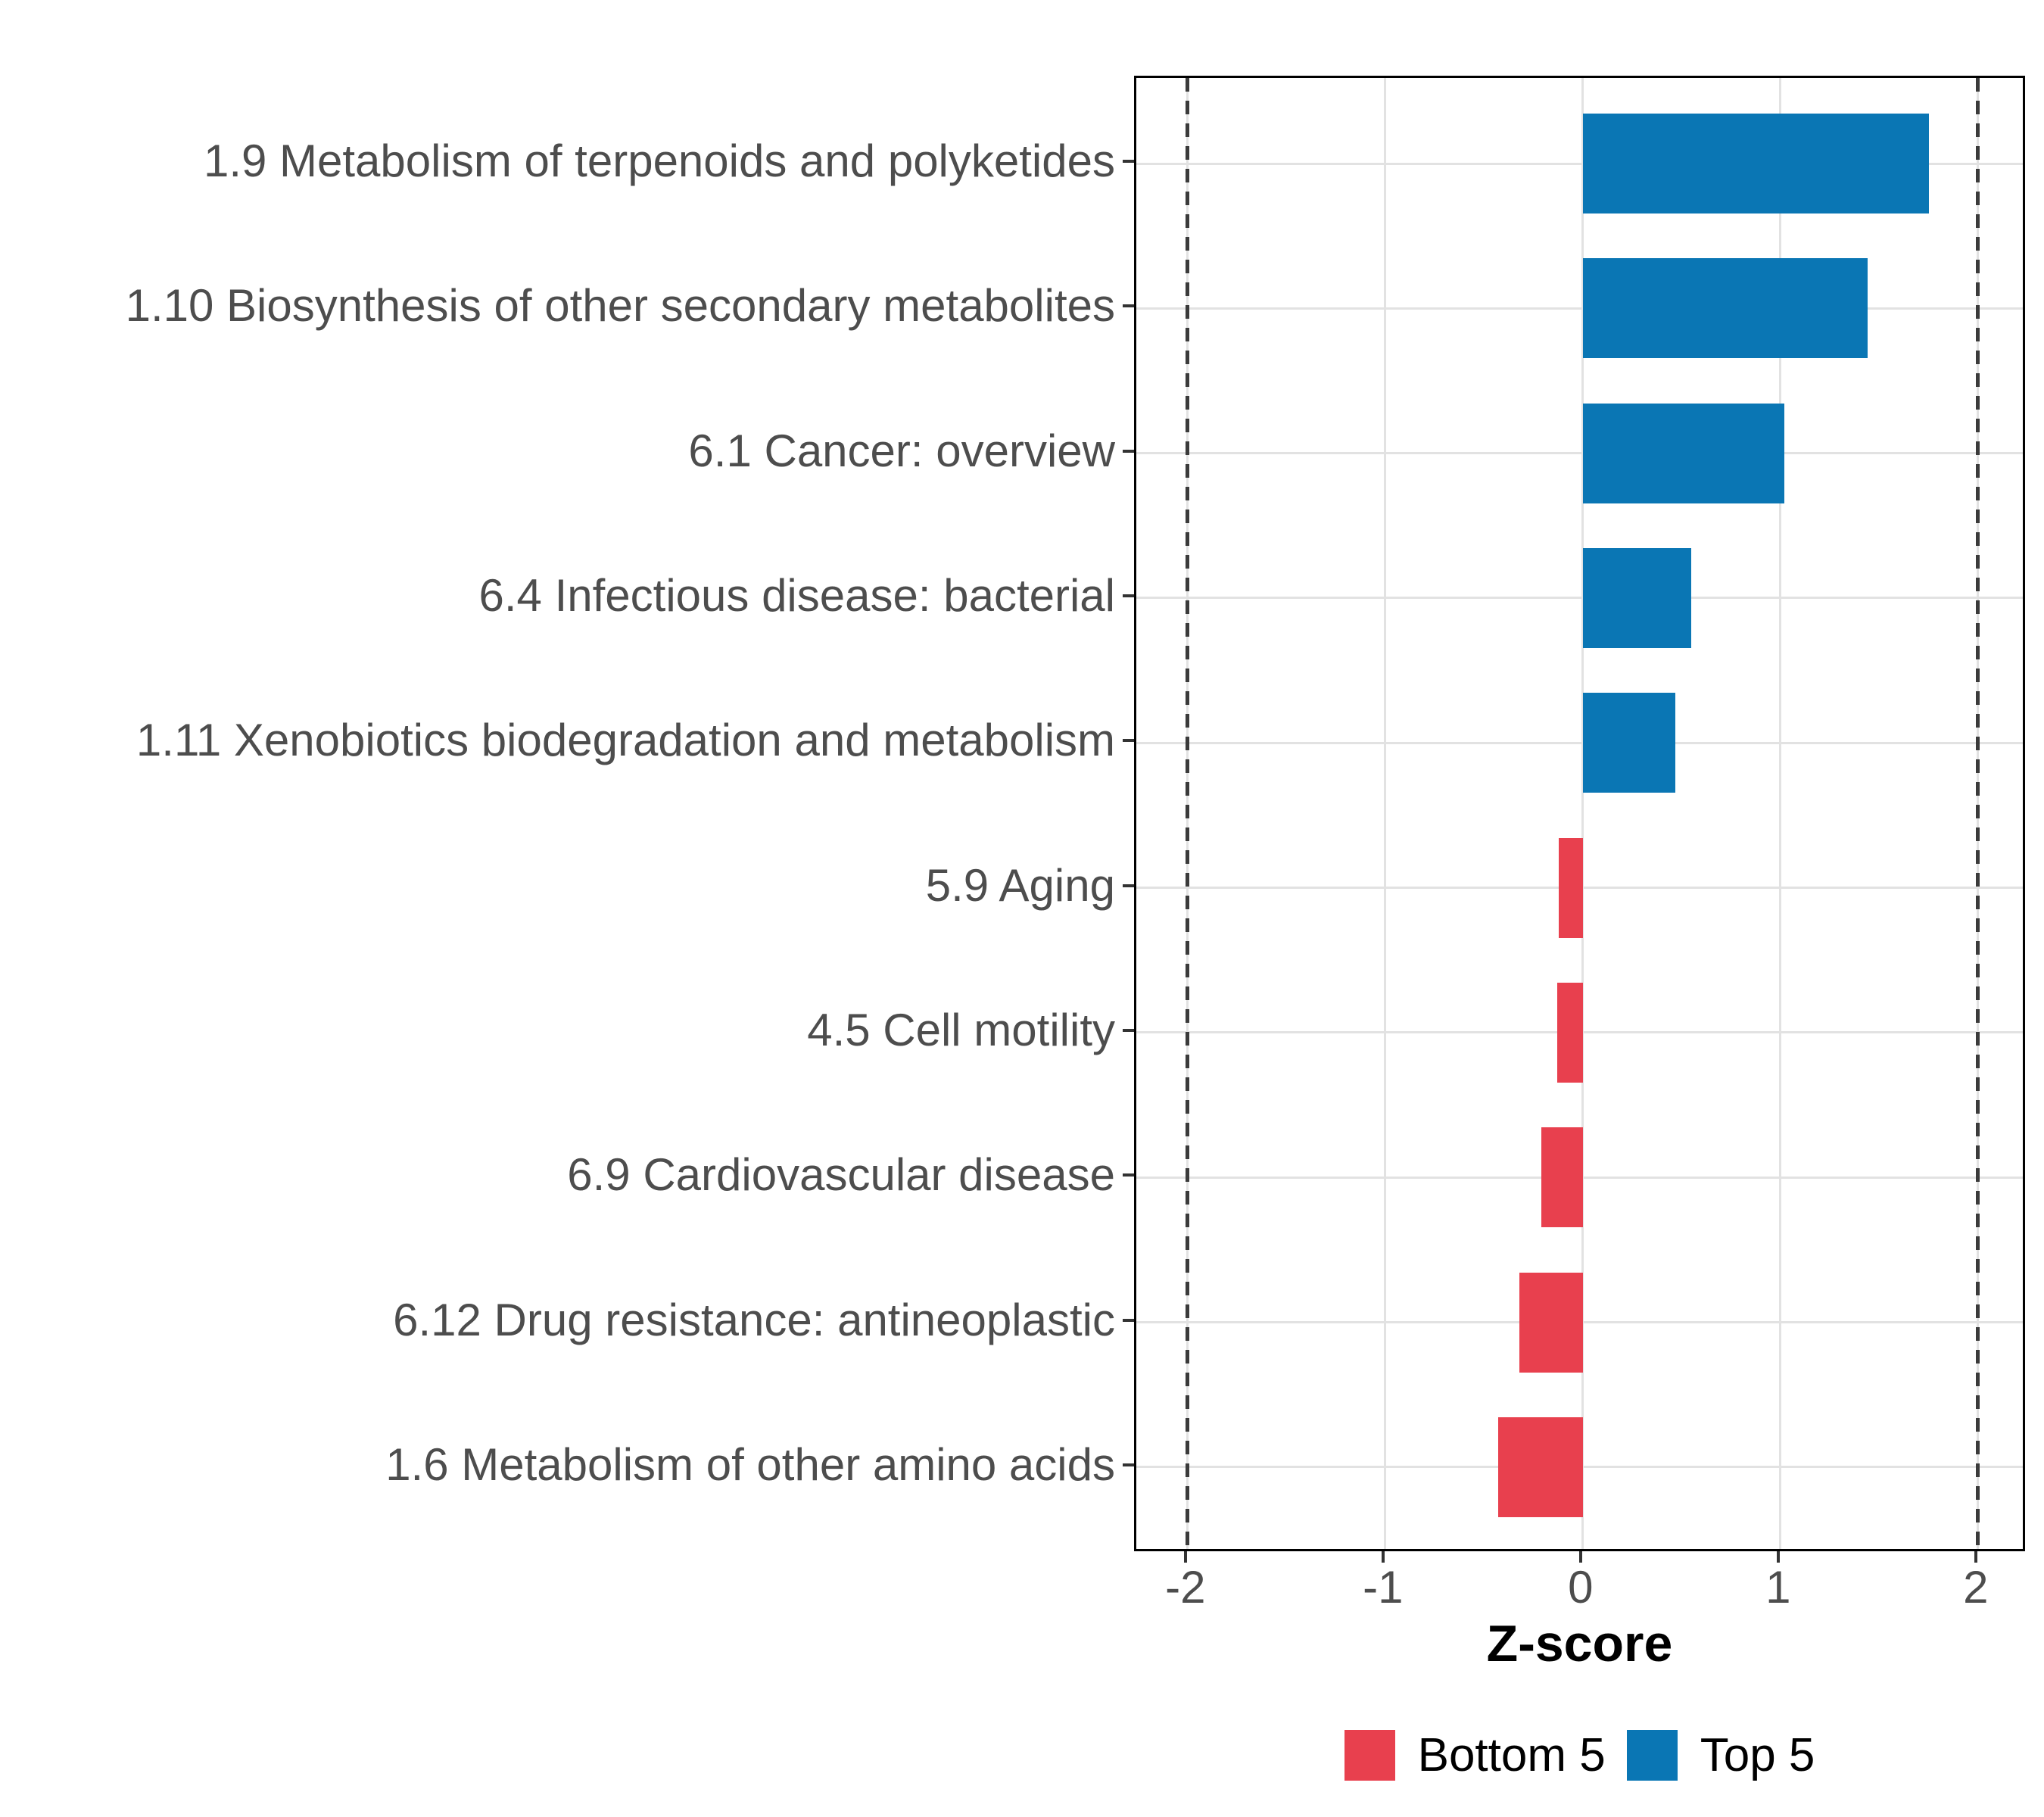 Image resolution: width=2044 pixels, height=1817 pixels. Describe the element at coordinates (1758, 1755) in the screenshot. I see `legend-label: Top 5` at that location.